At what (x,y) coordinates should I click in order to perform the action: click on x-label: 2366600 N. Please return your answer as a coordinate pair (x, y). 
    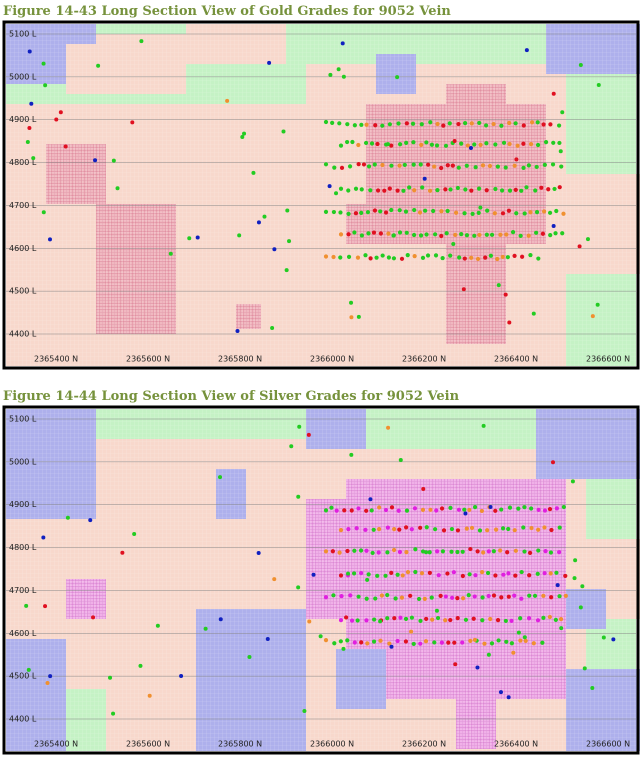
    Looking at the image, I should click on (608, 744).